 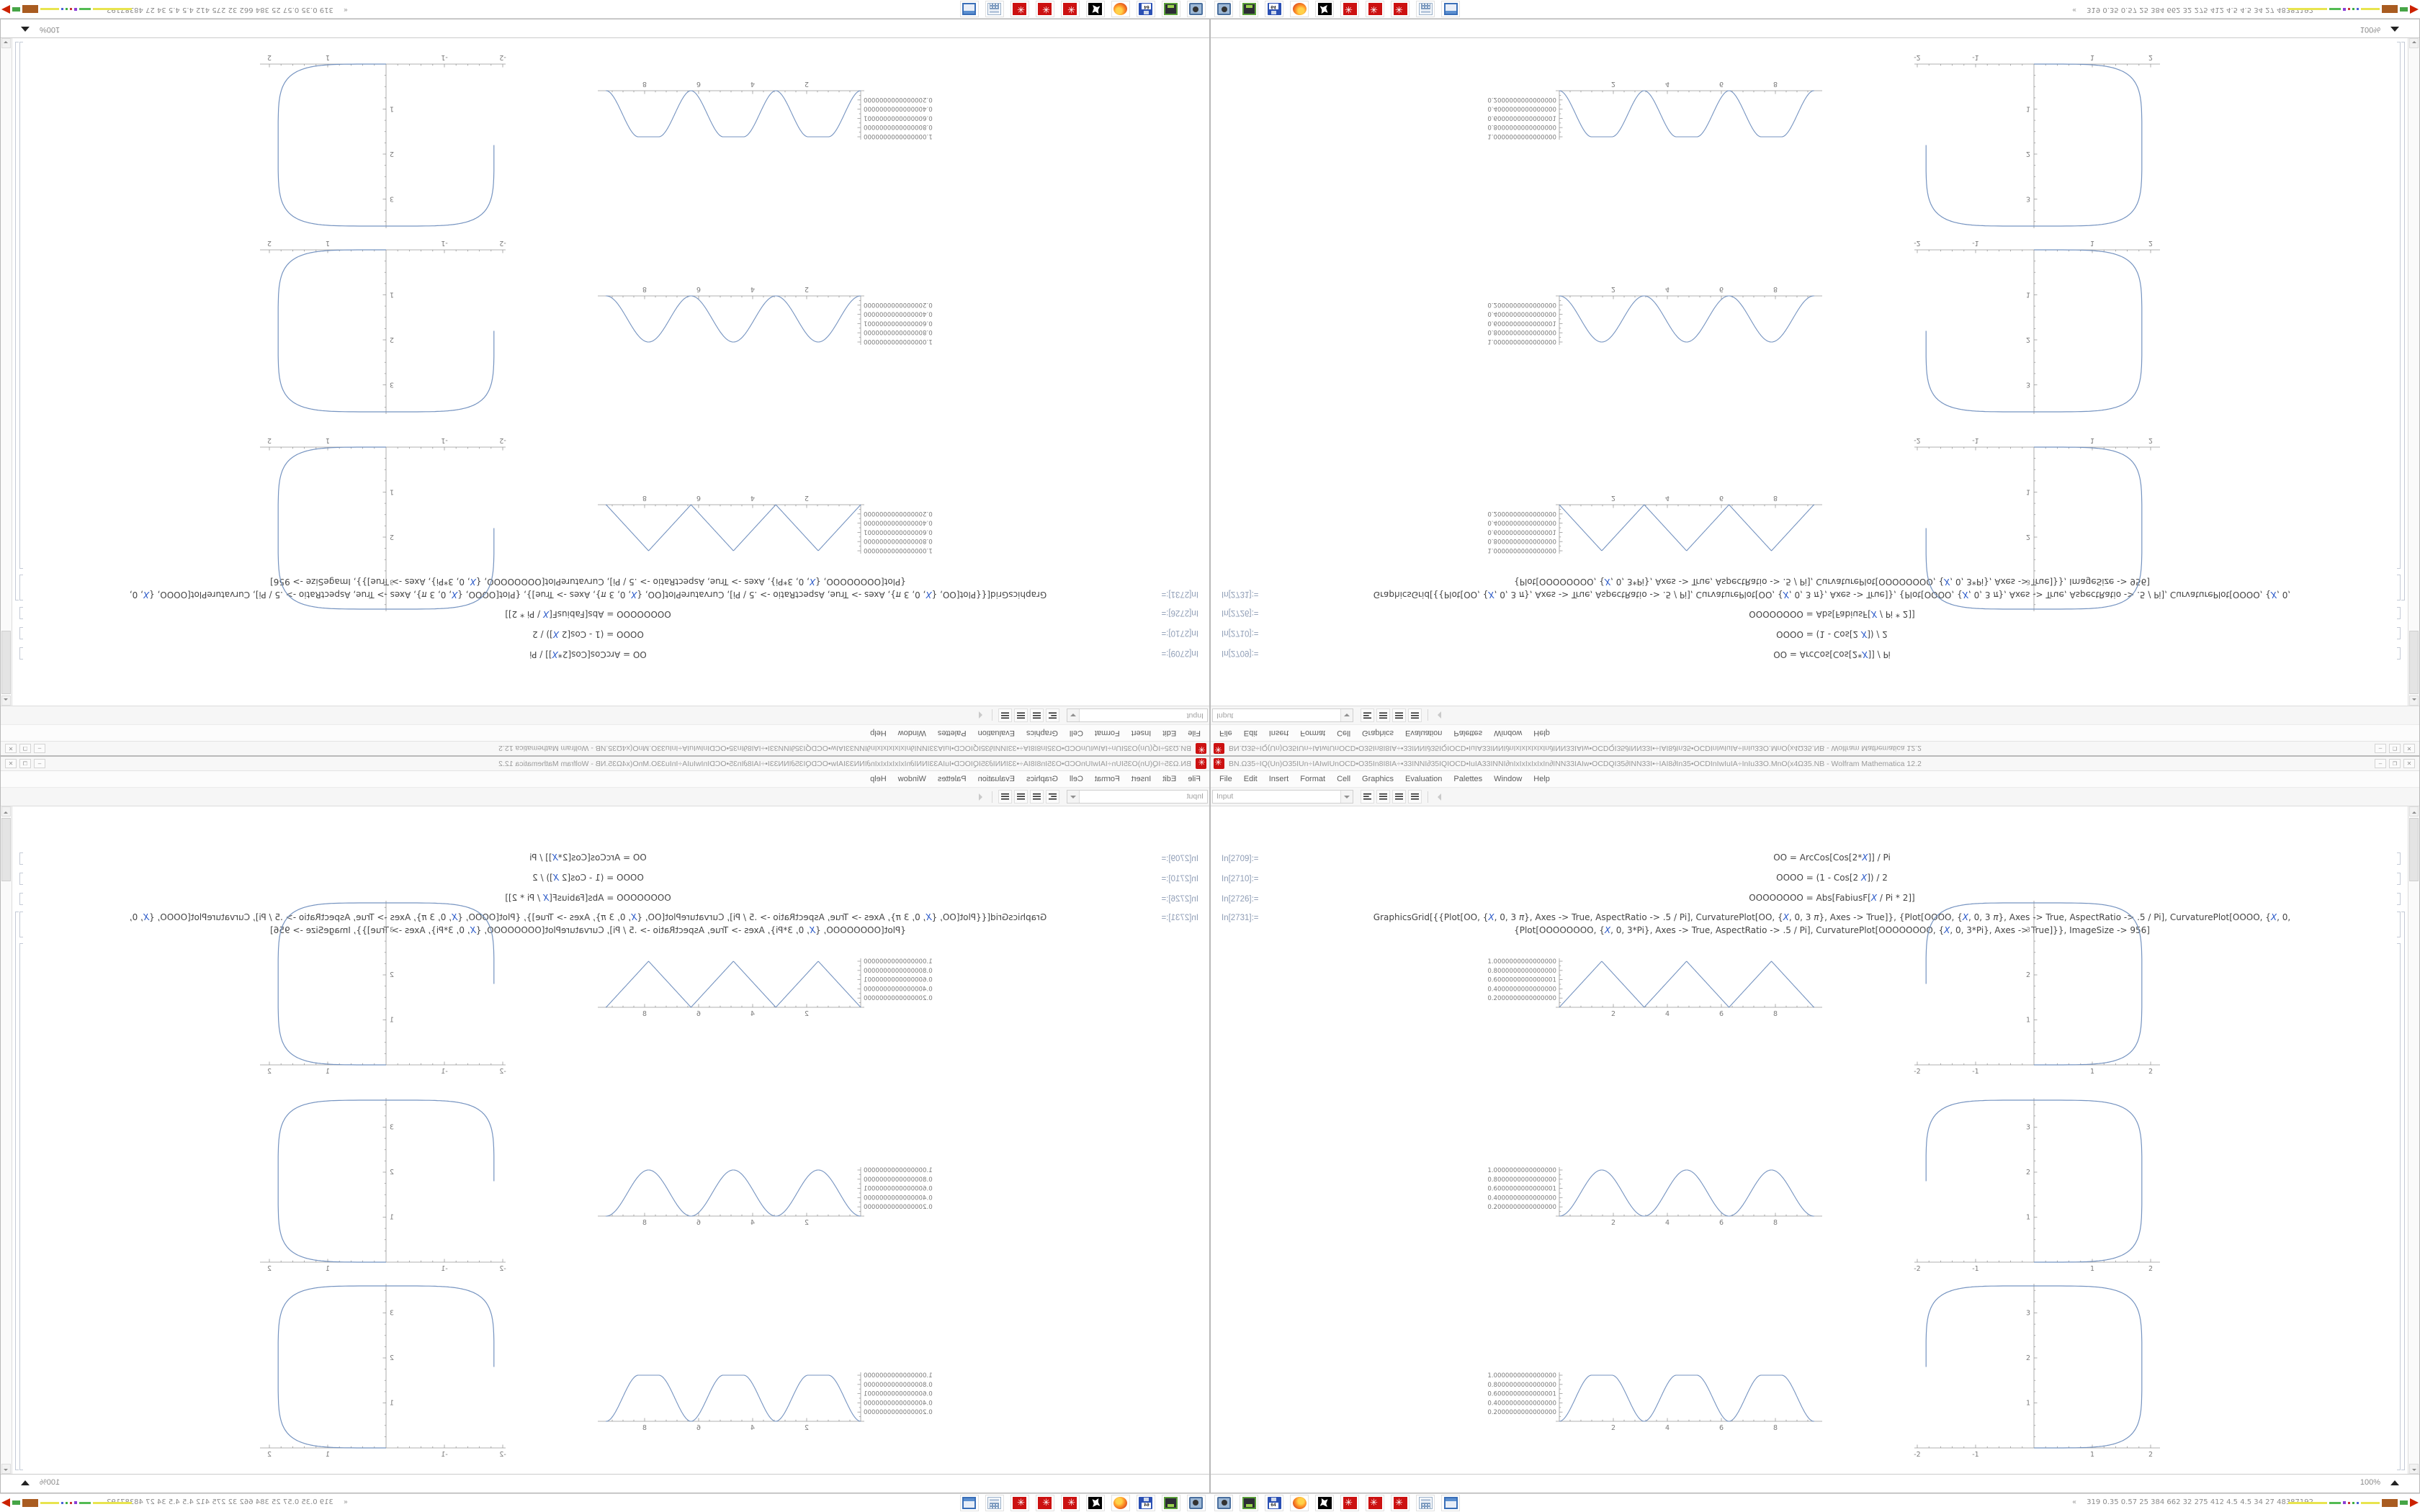 What do you see at coordinates (6, 1469) in the screenshot?
I see `scroll-down-icon` at bounding box center [6, 1469].